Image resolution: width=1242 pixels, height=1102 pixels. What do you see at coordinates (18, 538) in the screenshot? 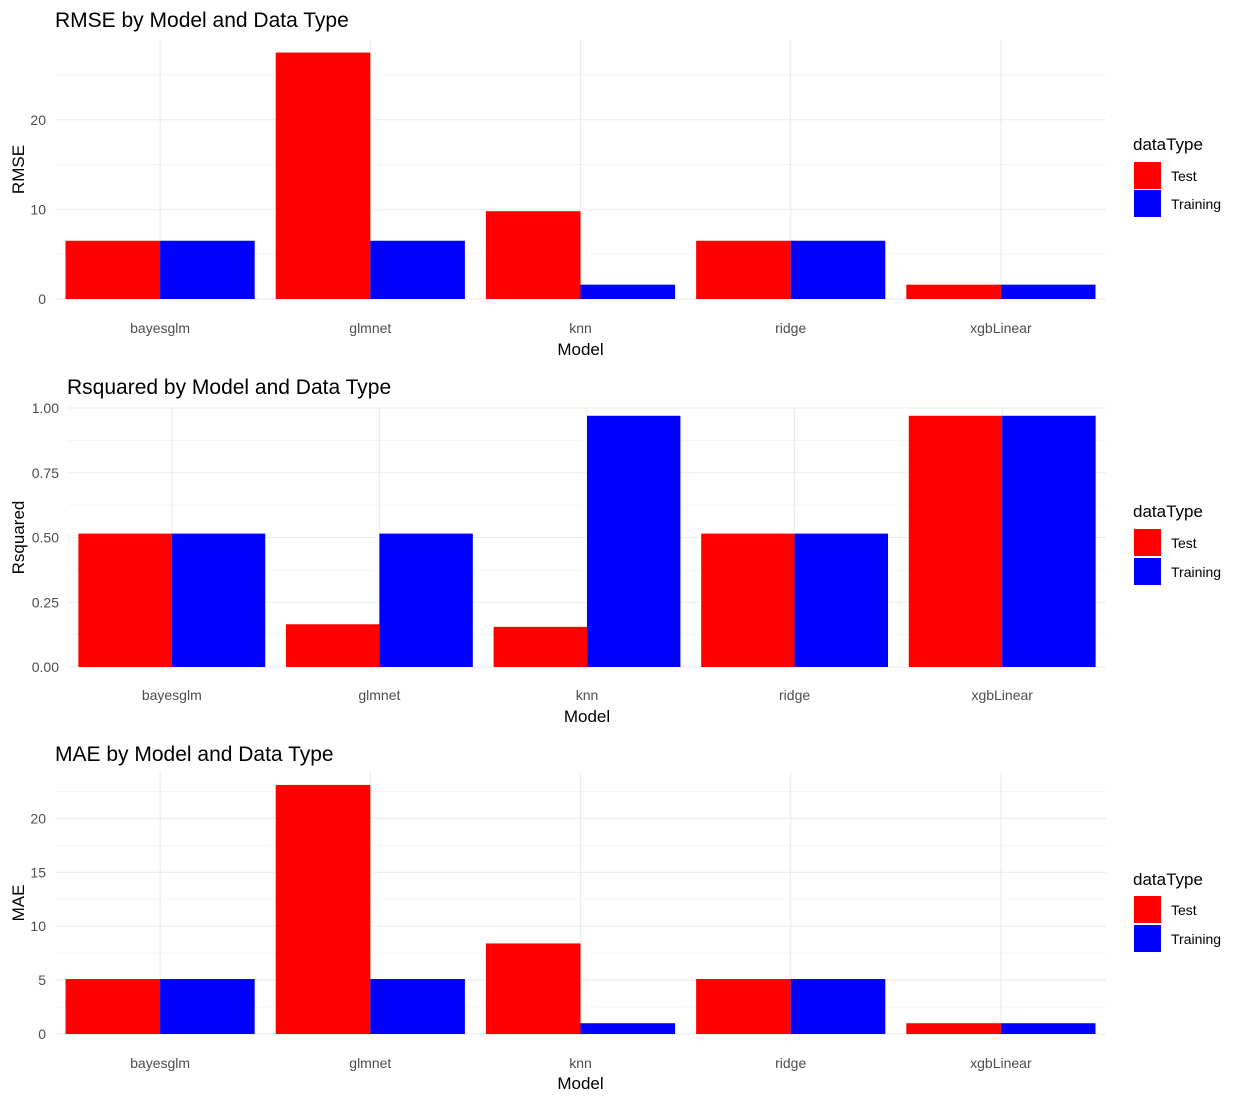
I see `y-axis-title: Rsquared` at bounding box center [18, 538].